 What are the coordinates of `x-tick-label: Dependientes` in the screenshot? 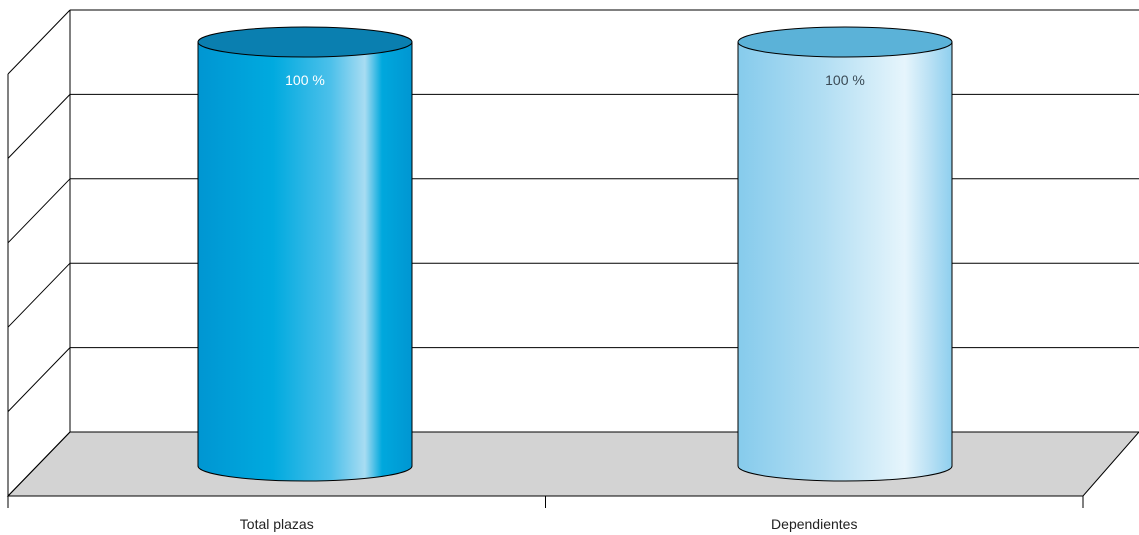 It's located at (814, 524).